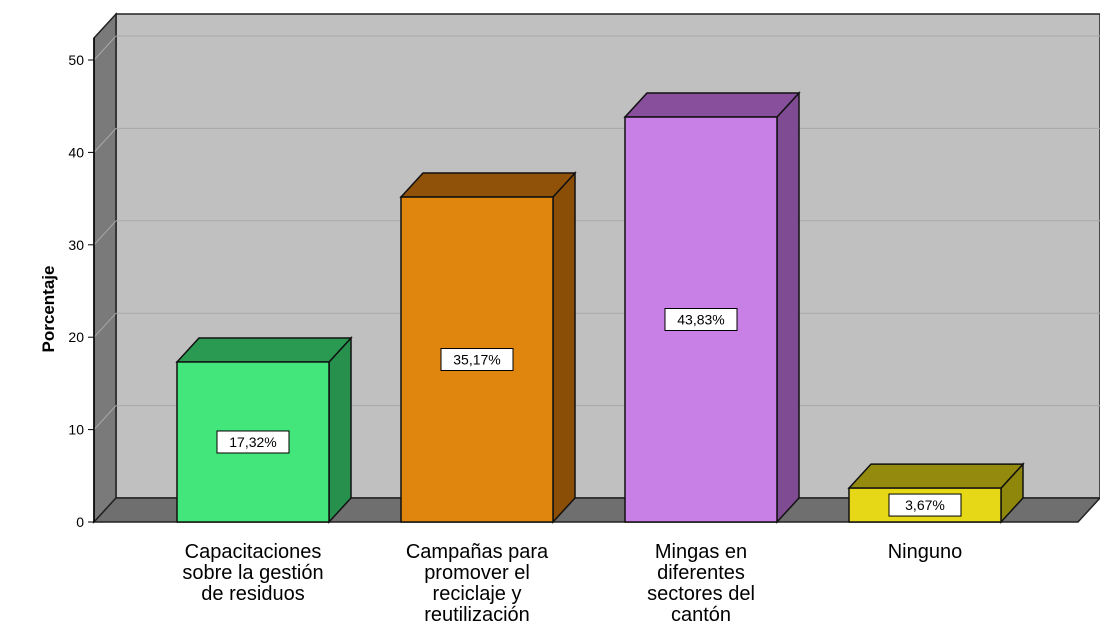 This screenshot has width=1100, height=635. Describe the element at coordinates (925, 552) in the screenshot. I see `x-tick-label: Ninguno` at that location.